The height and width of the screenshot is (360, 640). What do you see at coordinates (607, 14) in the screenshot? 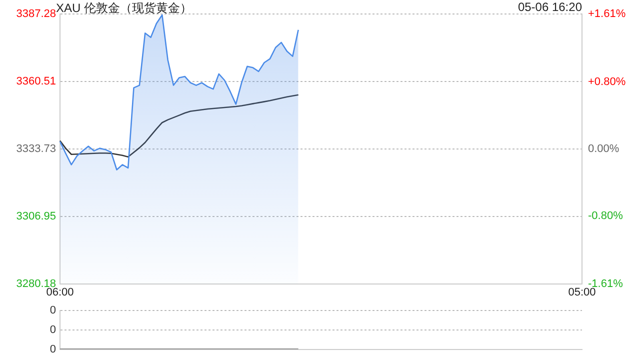
I see `y2-tick-label: +1.61%` at bounding box center [607, 14].